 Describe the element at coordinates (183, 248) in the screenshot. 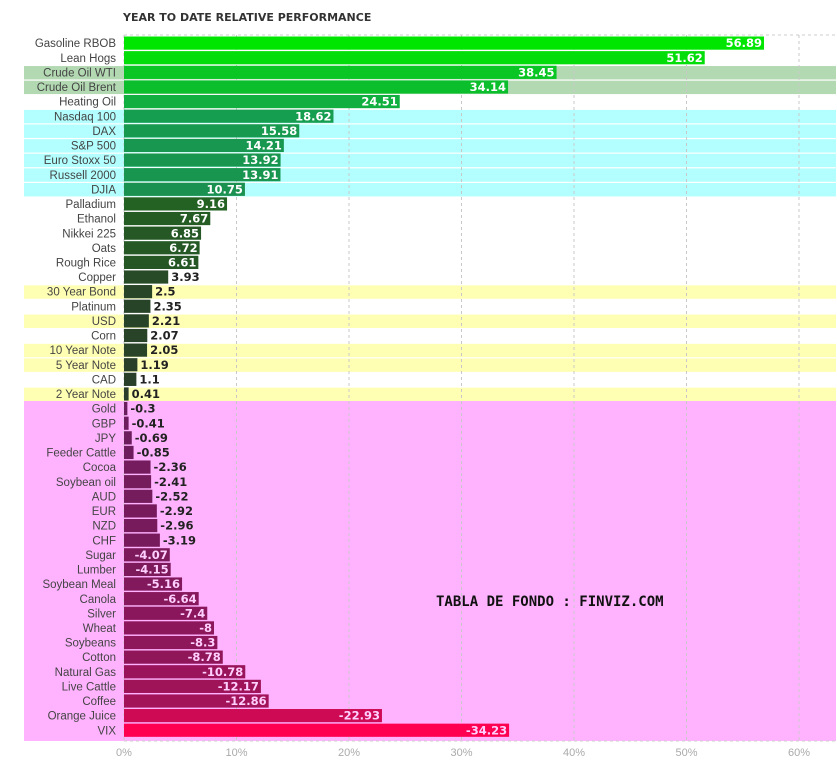

I see `value-label: 6.72` at that location.